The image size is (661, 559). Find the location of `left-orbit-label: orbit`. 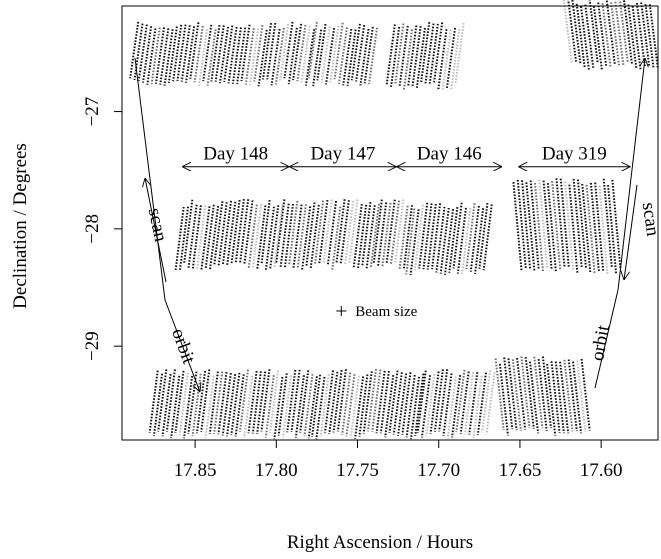

left-orbit-label: orbit is located at coordinates (183, 347).